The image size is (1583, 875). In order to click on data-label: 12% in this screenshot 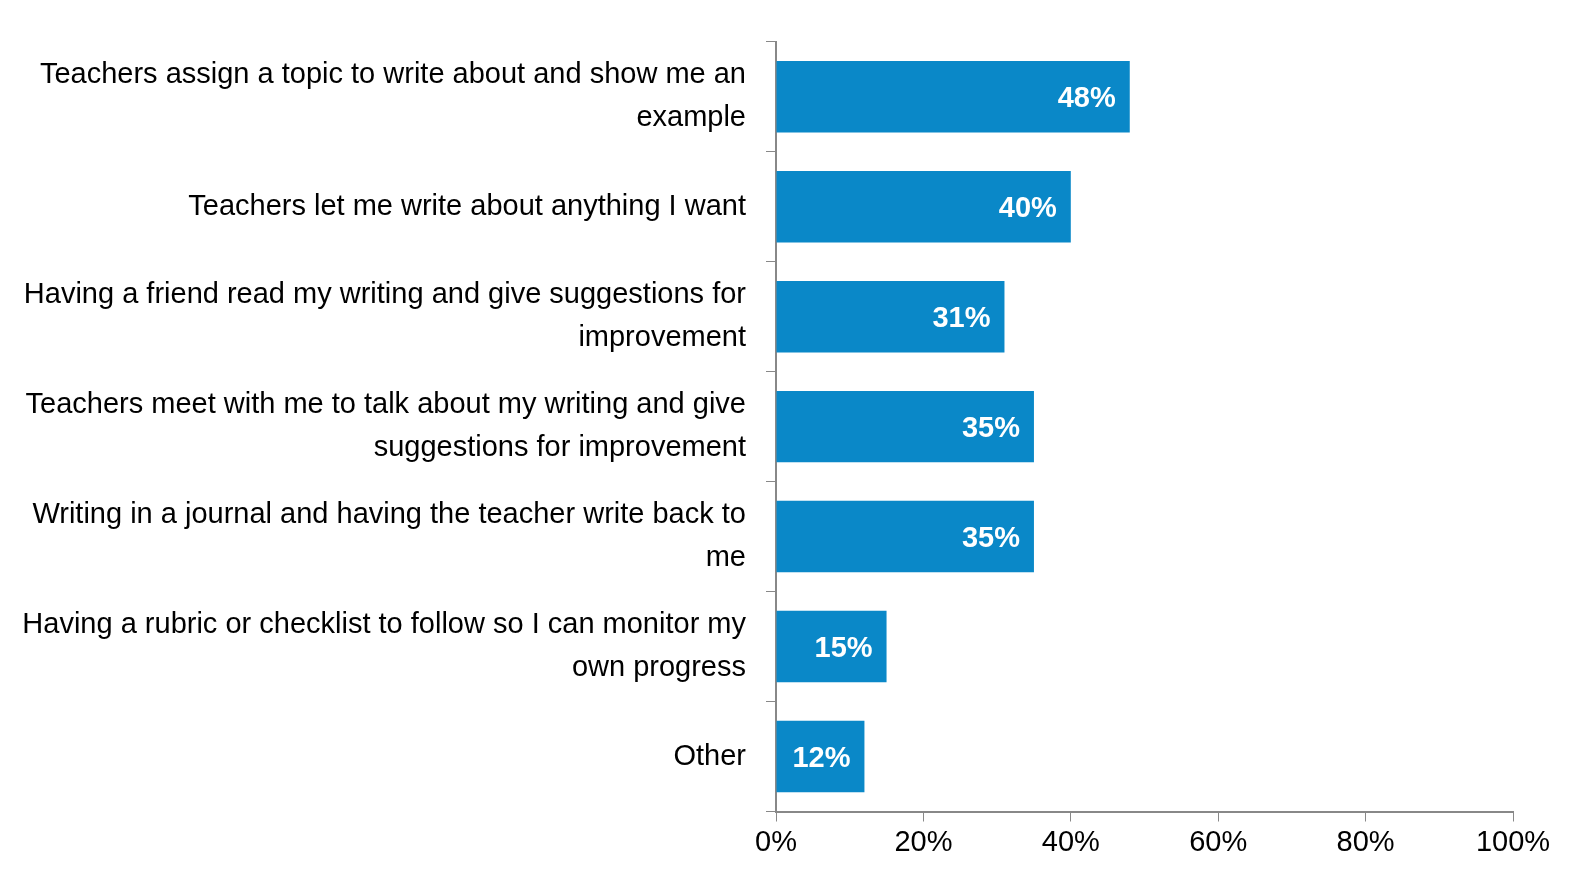, I will do `click(821, 756)`.